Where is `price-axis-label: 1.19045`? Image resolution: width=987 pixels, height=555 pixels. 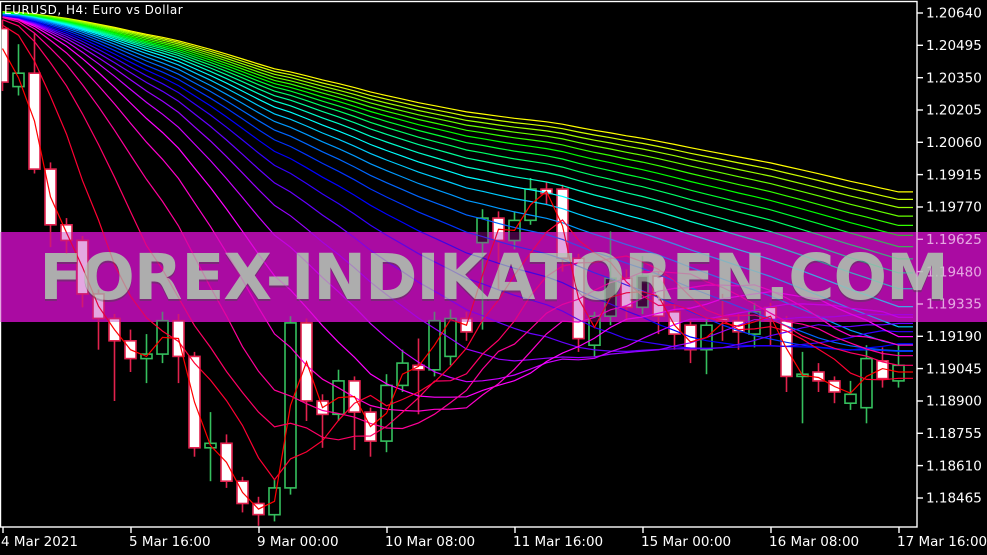
price-axis-label: 1.19045 is located at coordinates (954, 369).